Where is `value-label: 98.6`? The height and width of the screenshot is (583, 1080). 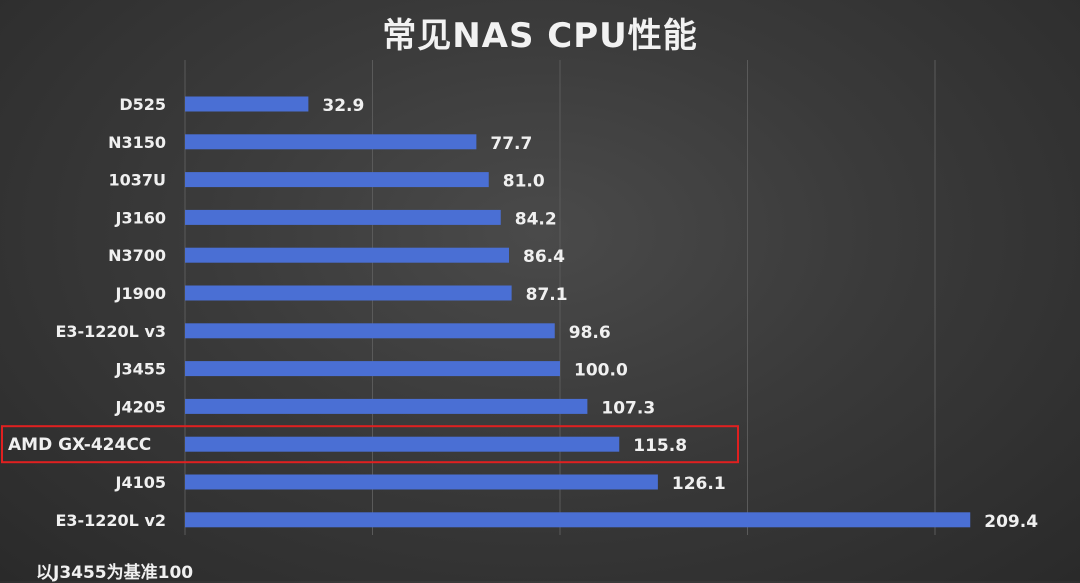 value-label: 98.6 is located at coordinates (590, 333).